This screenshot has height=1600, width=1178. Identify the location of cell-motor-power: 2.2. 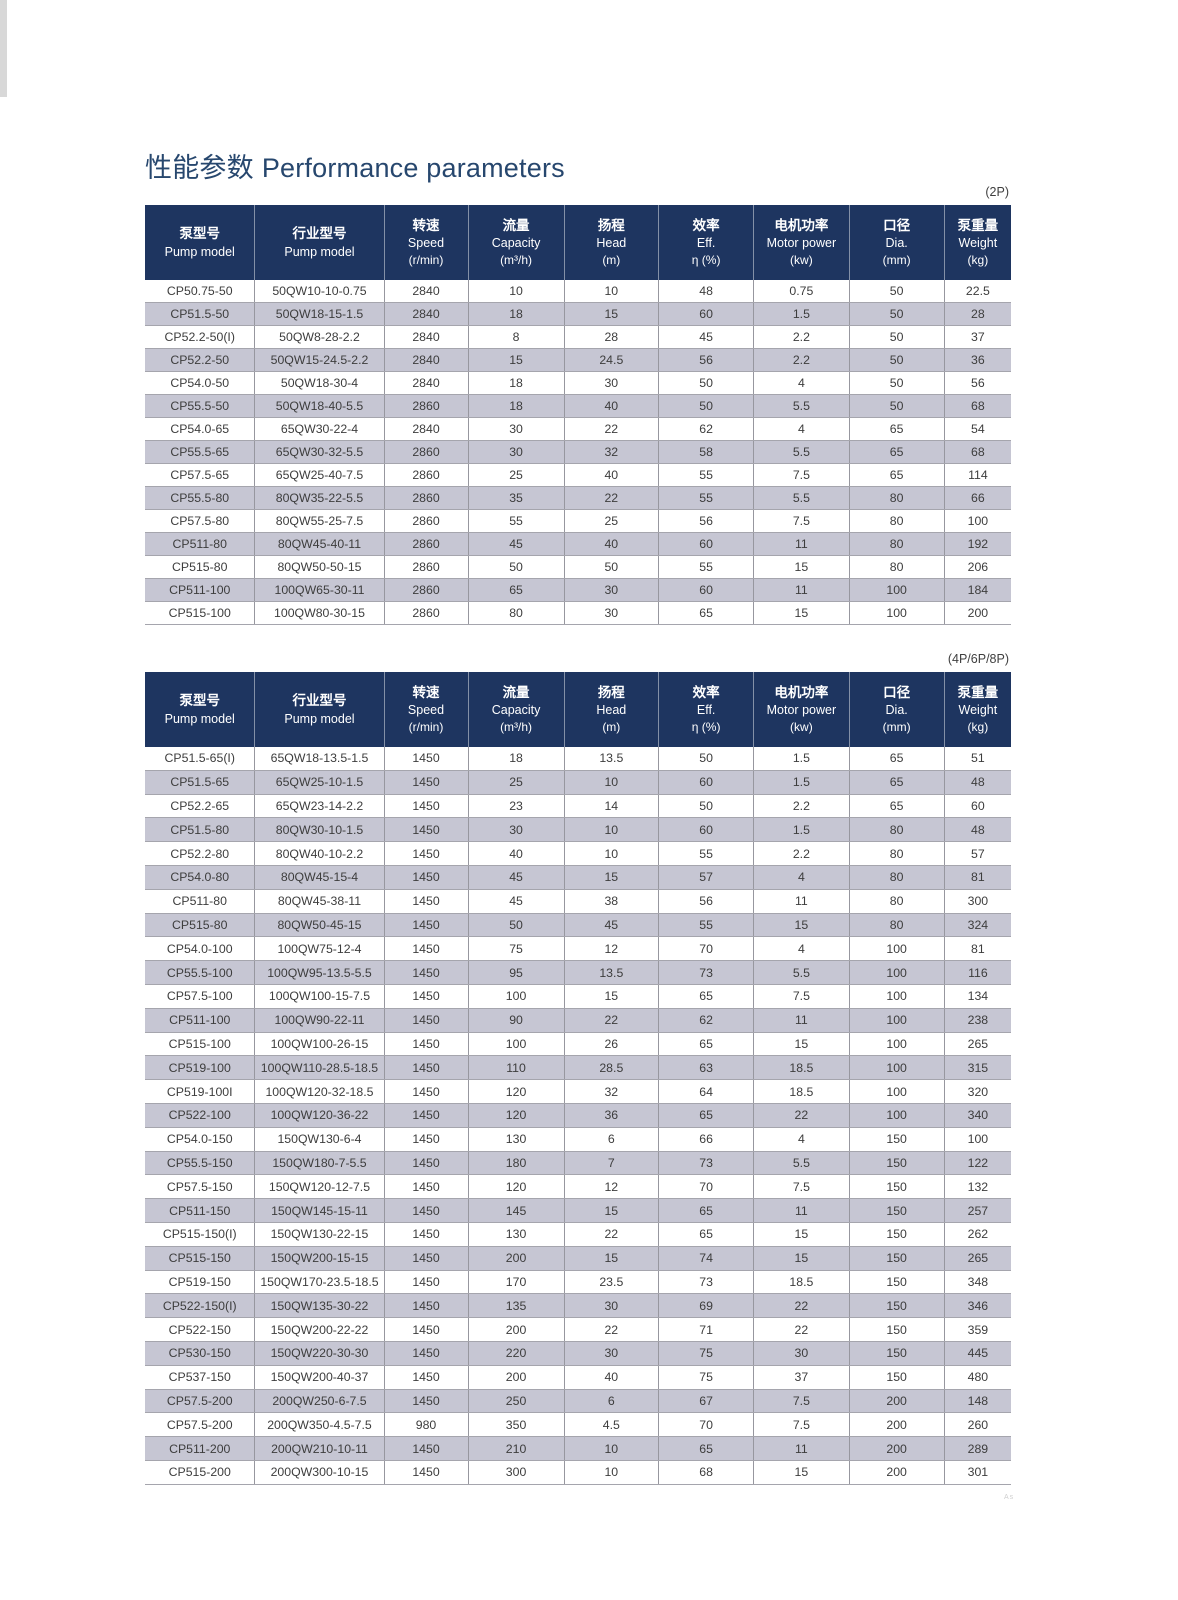
(801, 337).